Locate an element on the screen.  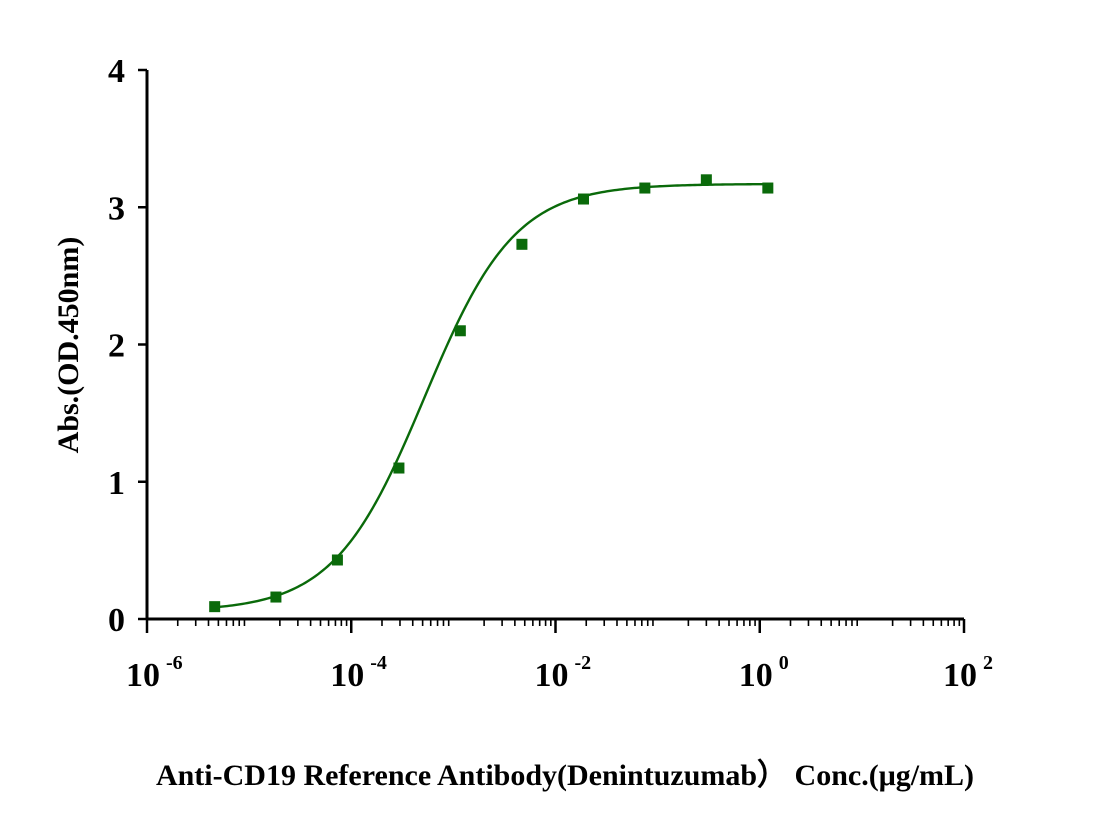
x-tick-exponent: 2 is located at coordinates (988, 663).